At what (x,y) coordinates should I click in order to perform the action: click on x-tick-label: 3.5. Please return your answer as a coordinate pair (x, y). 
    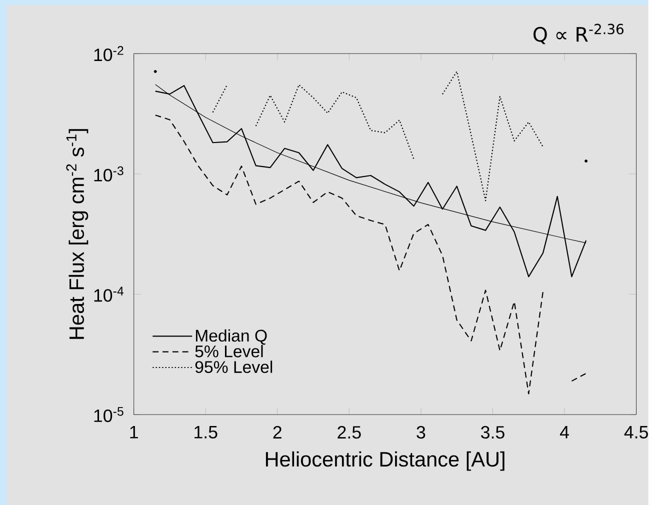
    Looking at the image, I should click on (492, 432).